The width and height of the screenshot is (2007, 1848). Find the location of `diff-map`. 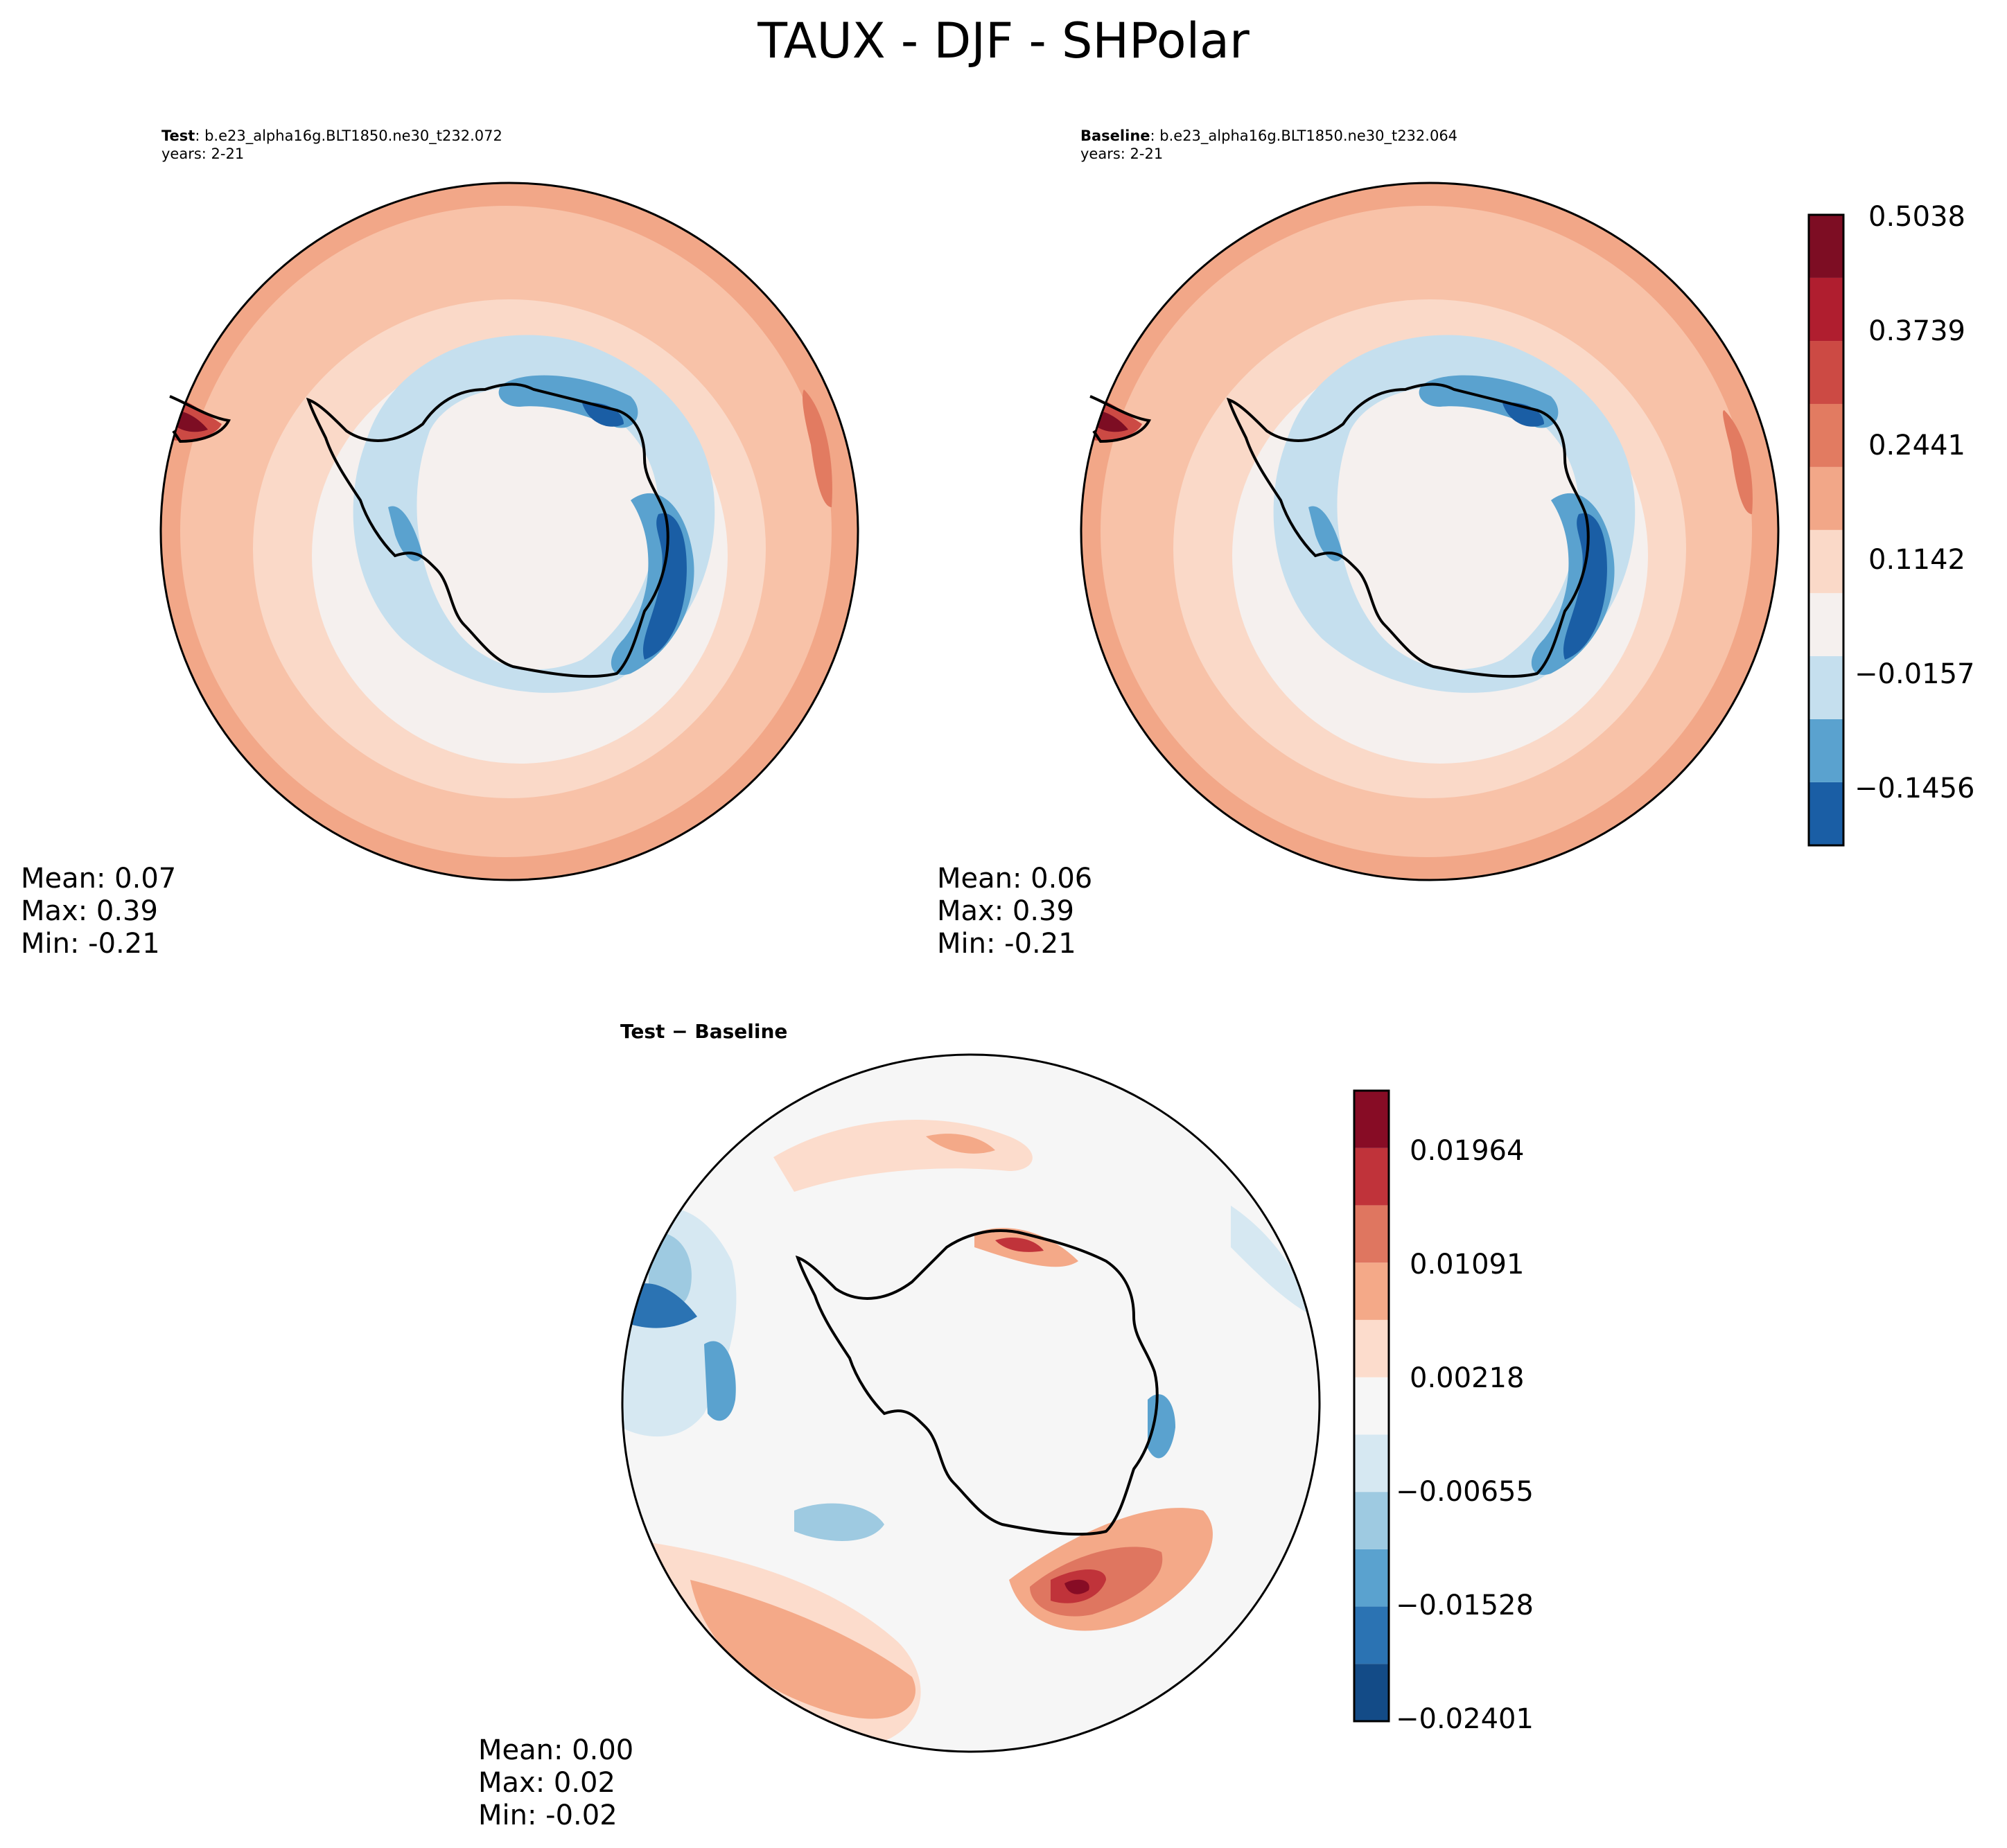

diff-map is located at coordinates (971, 1403).